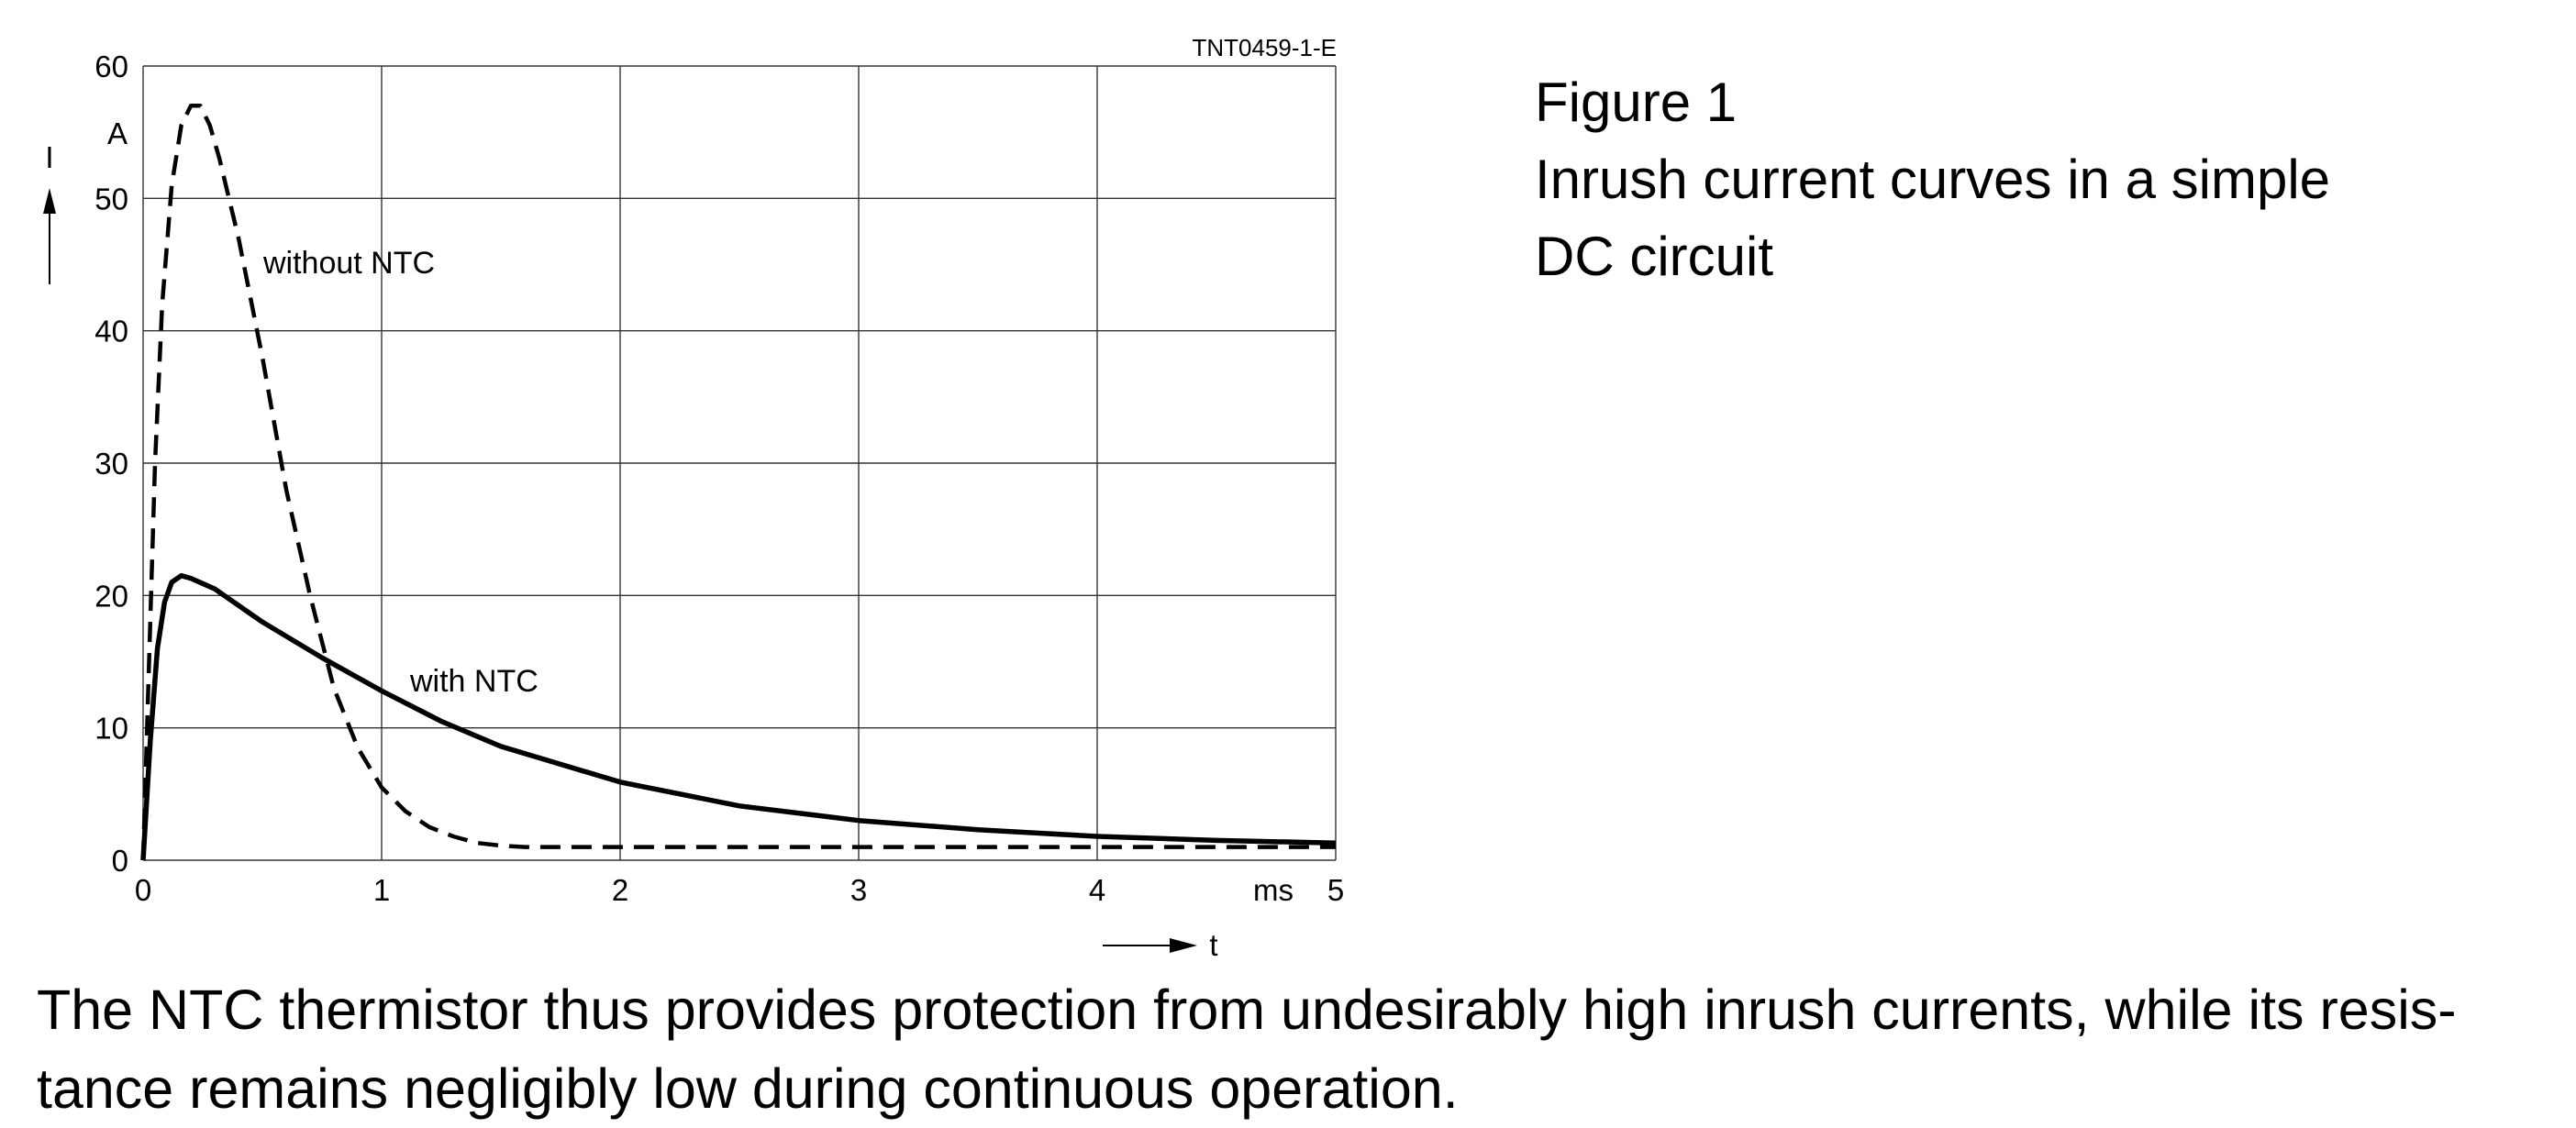 The width and height of the screenshot is (2576, 1128). I want to click on annotation-with-ntc: with NTC, so click(474, 681).